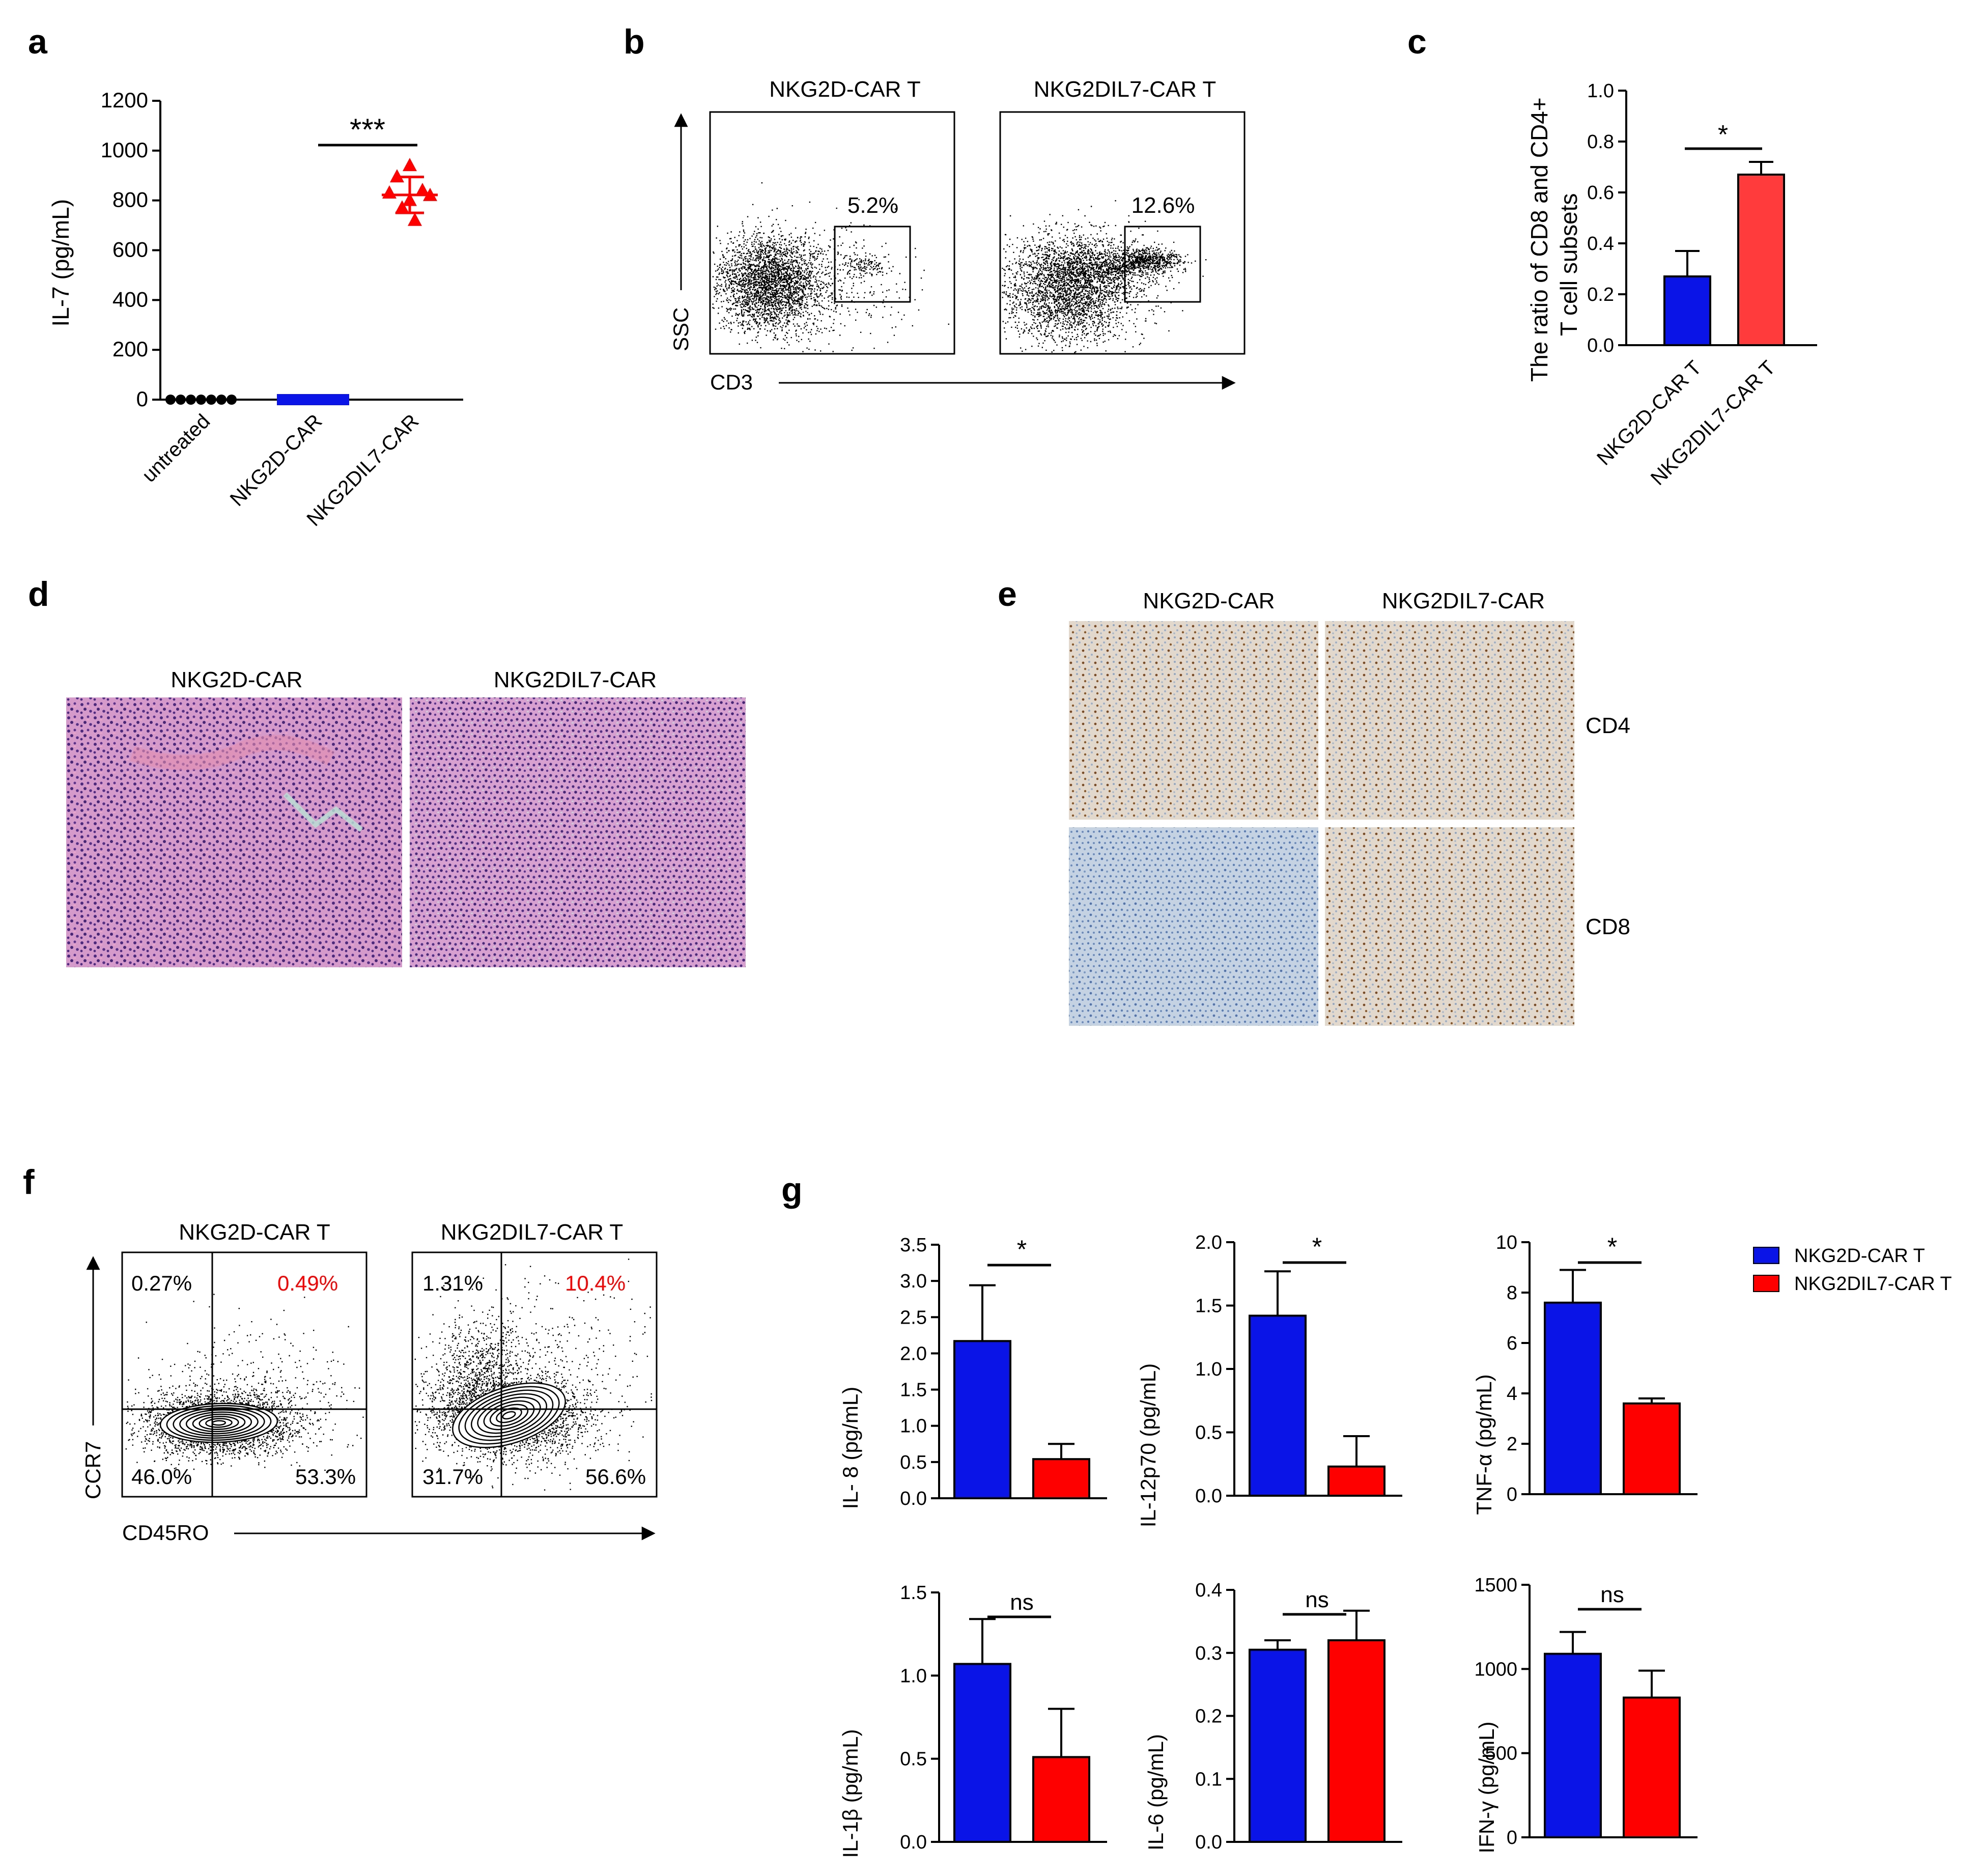 The height and width of the screenshot is (1876, 1980). I want to click on legend-swatch-blue, so click(1766, 1255).